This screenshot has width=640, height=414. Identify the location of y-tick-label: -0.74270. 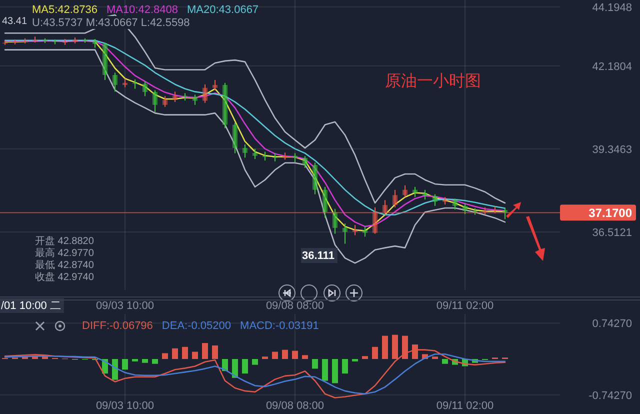
(610, 396).